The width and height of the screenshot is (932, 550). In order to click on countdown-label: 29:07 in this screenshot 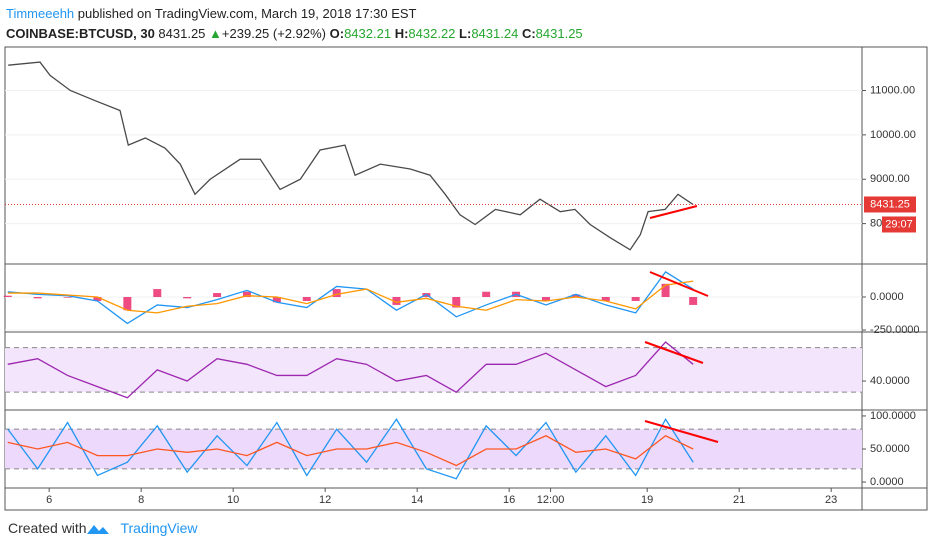, I will do `click(899, 224)`.